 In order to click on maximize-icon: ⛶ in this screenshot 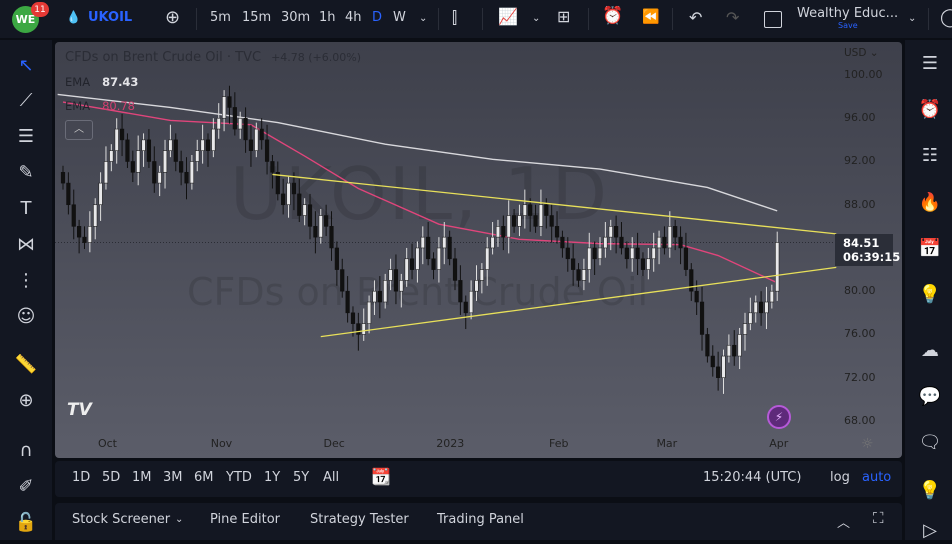, I will do `click(878, 518)`.